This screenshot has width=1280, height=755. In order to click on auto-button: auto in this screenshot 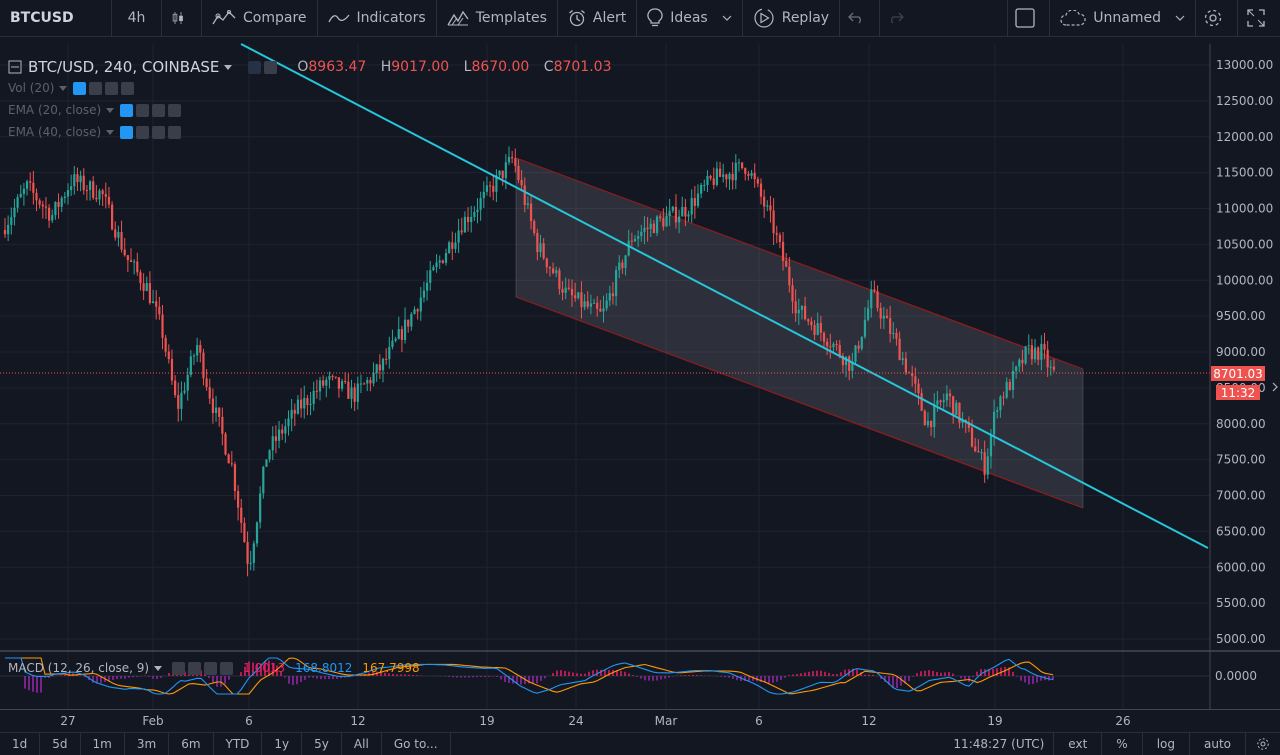, I will do `click(1216, 744)`.